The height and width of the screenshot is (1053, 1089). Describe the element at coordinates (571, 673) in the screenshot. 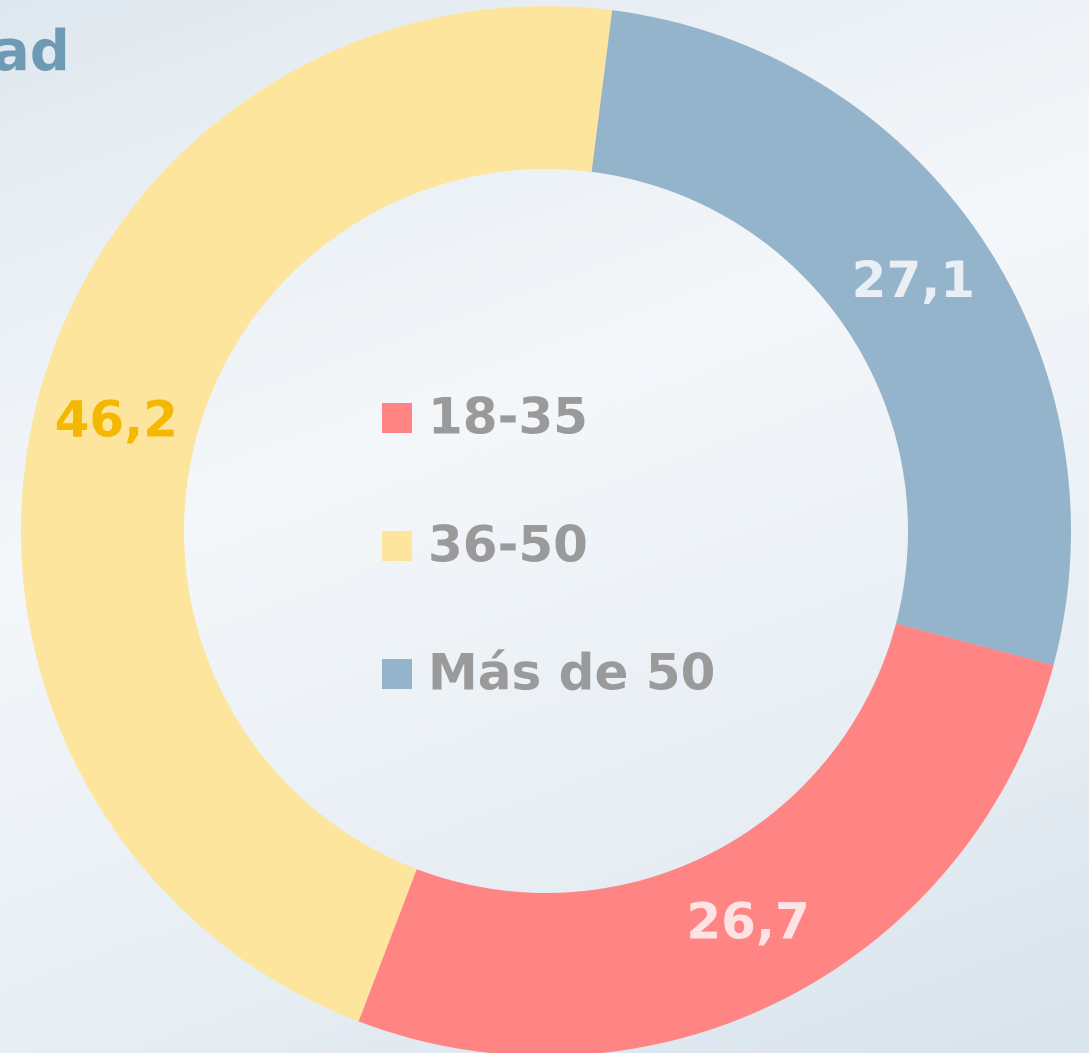

I see `legend-label: Más de 50` at that location.